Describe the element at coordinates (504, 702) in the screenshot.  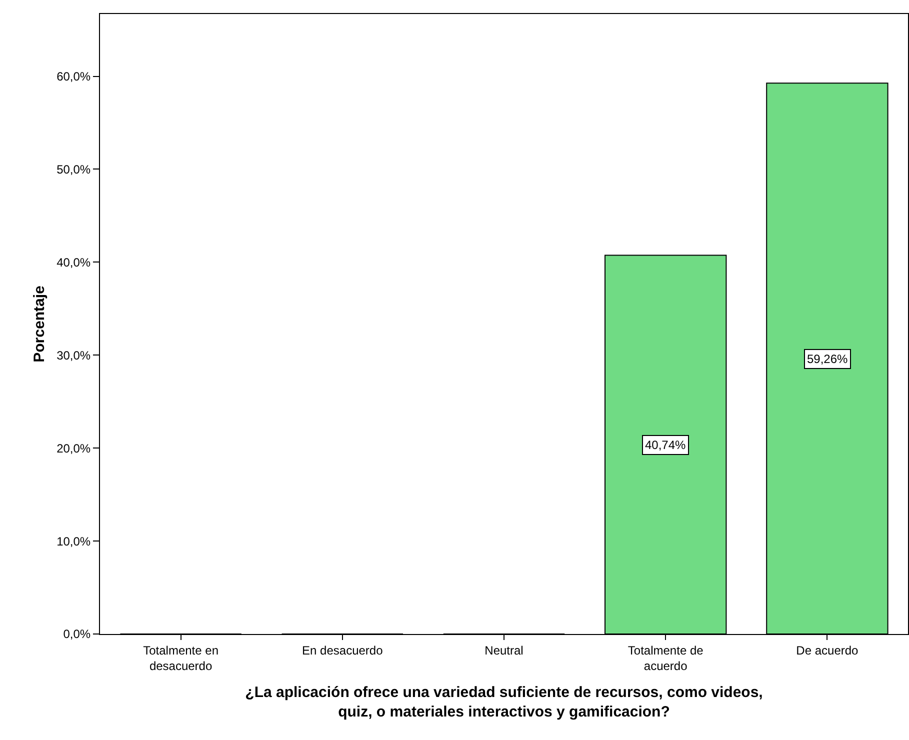
I see `x-axis-title: ¿La aplicación ofrece una variedad suficiente de recursos, como videos, quiz, o materiales interactivos y gamificacion?` at that location.